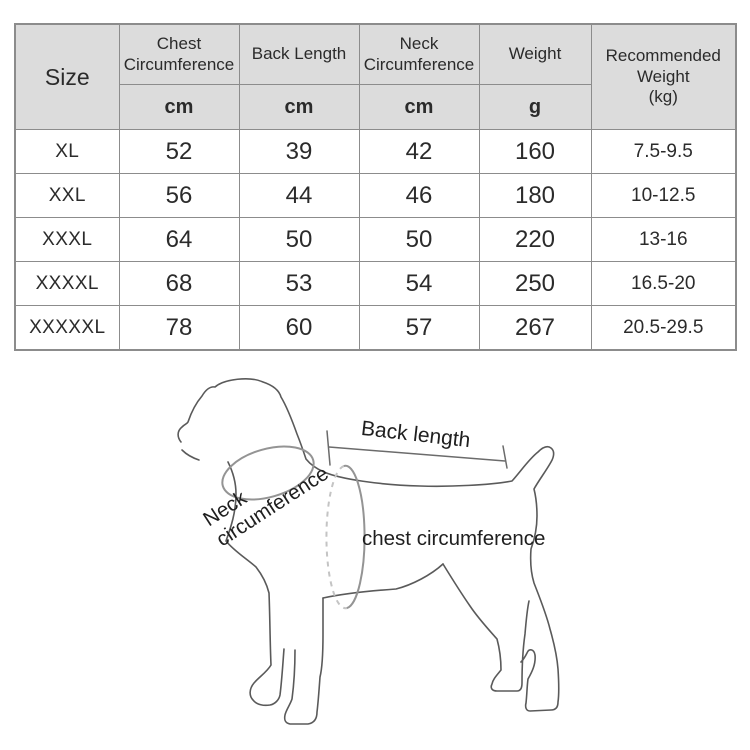 The width and height of the screenshot is (750, 750). I want to click on table-row: XXXXXL 78 60 57 267 20.5-29.5, so click(375, 328).